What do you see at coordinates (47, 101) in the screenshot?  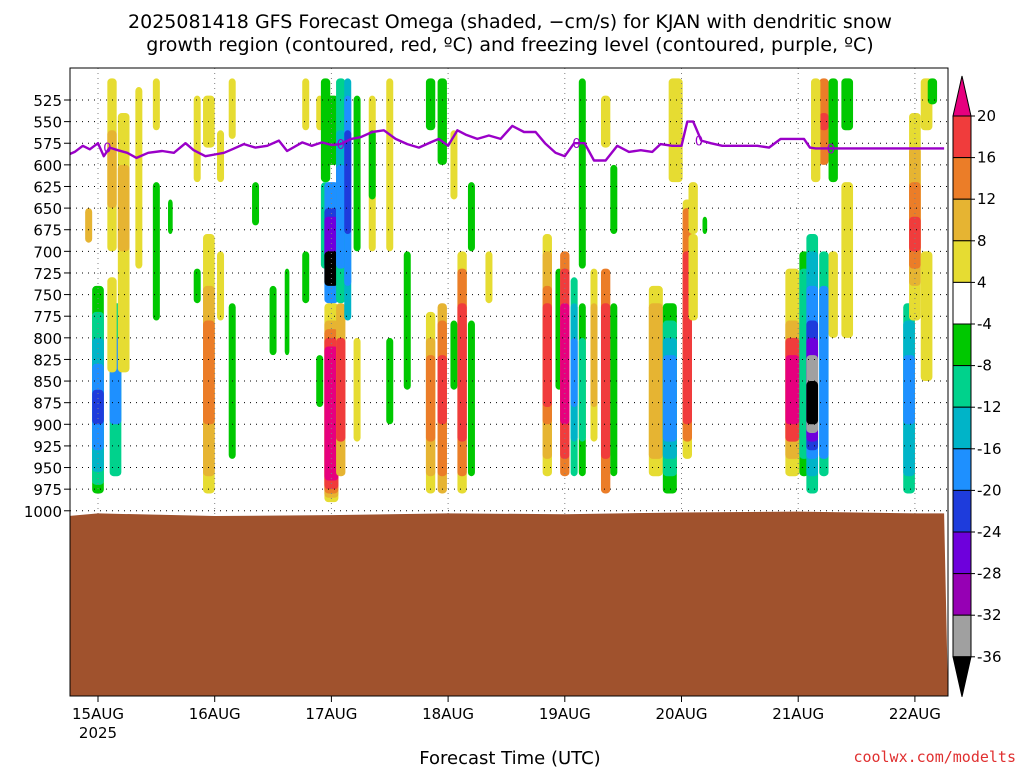 I see `y-tick-label-525: 525` at bounding box center [47, 101].